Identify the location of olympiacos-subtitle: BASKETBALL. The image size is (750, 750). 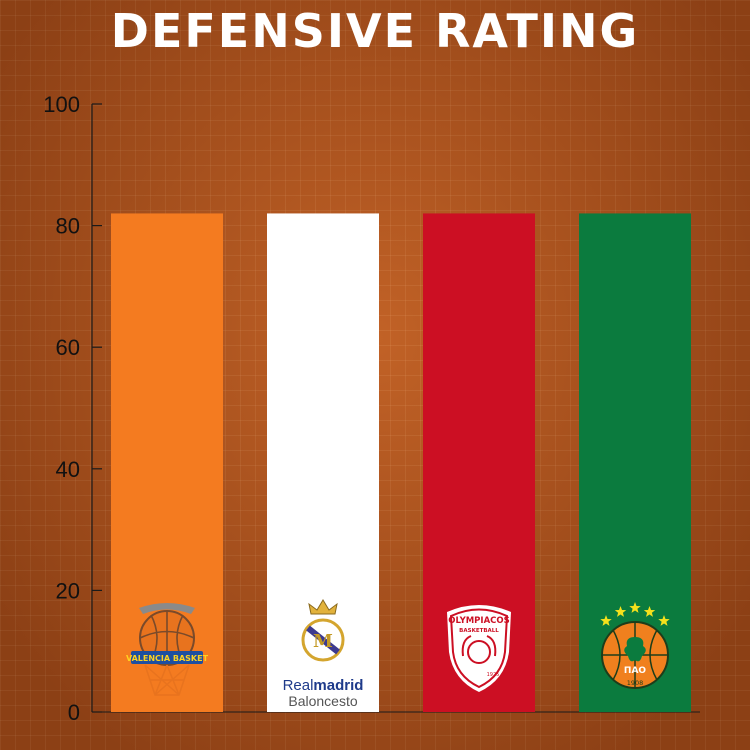
(479, 631).